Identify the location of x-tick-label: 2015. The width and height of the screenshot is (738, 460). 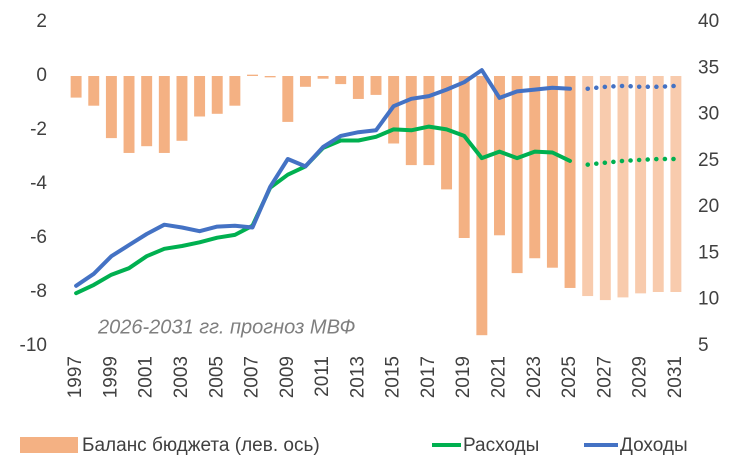
(393, 377).